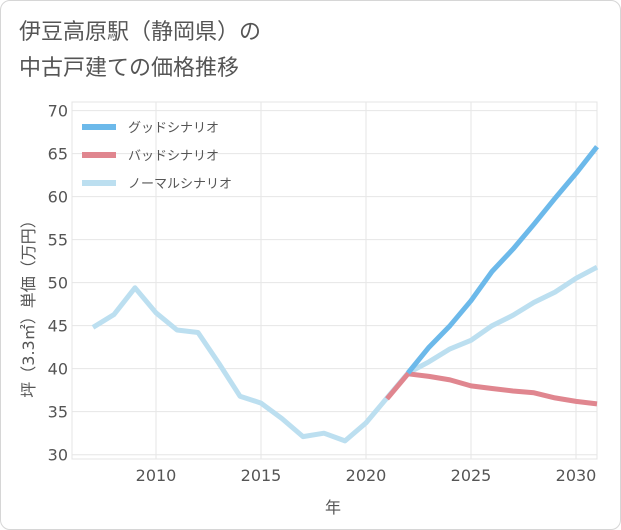 This screenshot has height=530, width=621. What do you see at coordinates (333, 507) in the screenshot?
I see `x-axis-label: 年` at bounding box center [333, 507].